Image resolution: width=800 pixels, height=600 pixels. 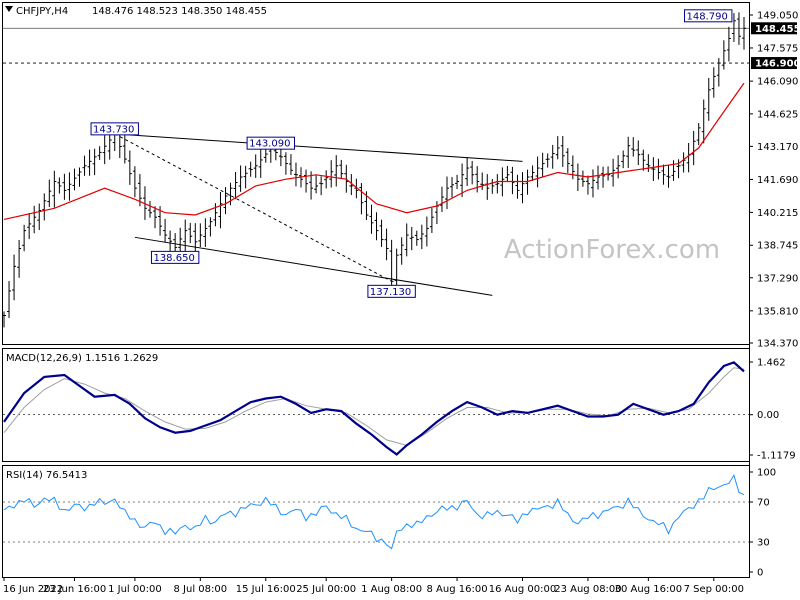 I want to click on rsi-y-tick-label: 0, so click(x=760, y=573).